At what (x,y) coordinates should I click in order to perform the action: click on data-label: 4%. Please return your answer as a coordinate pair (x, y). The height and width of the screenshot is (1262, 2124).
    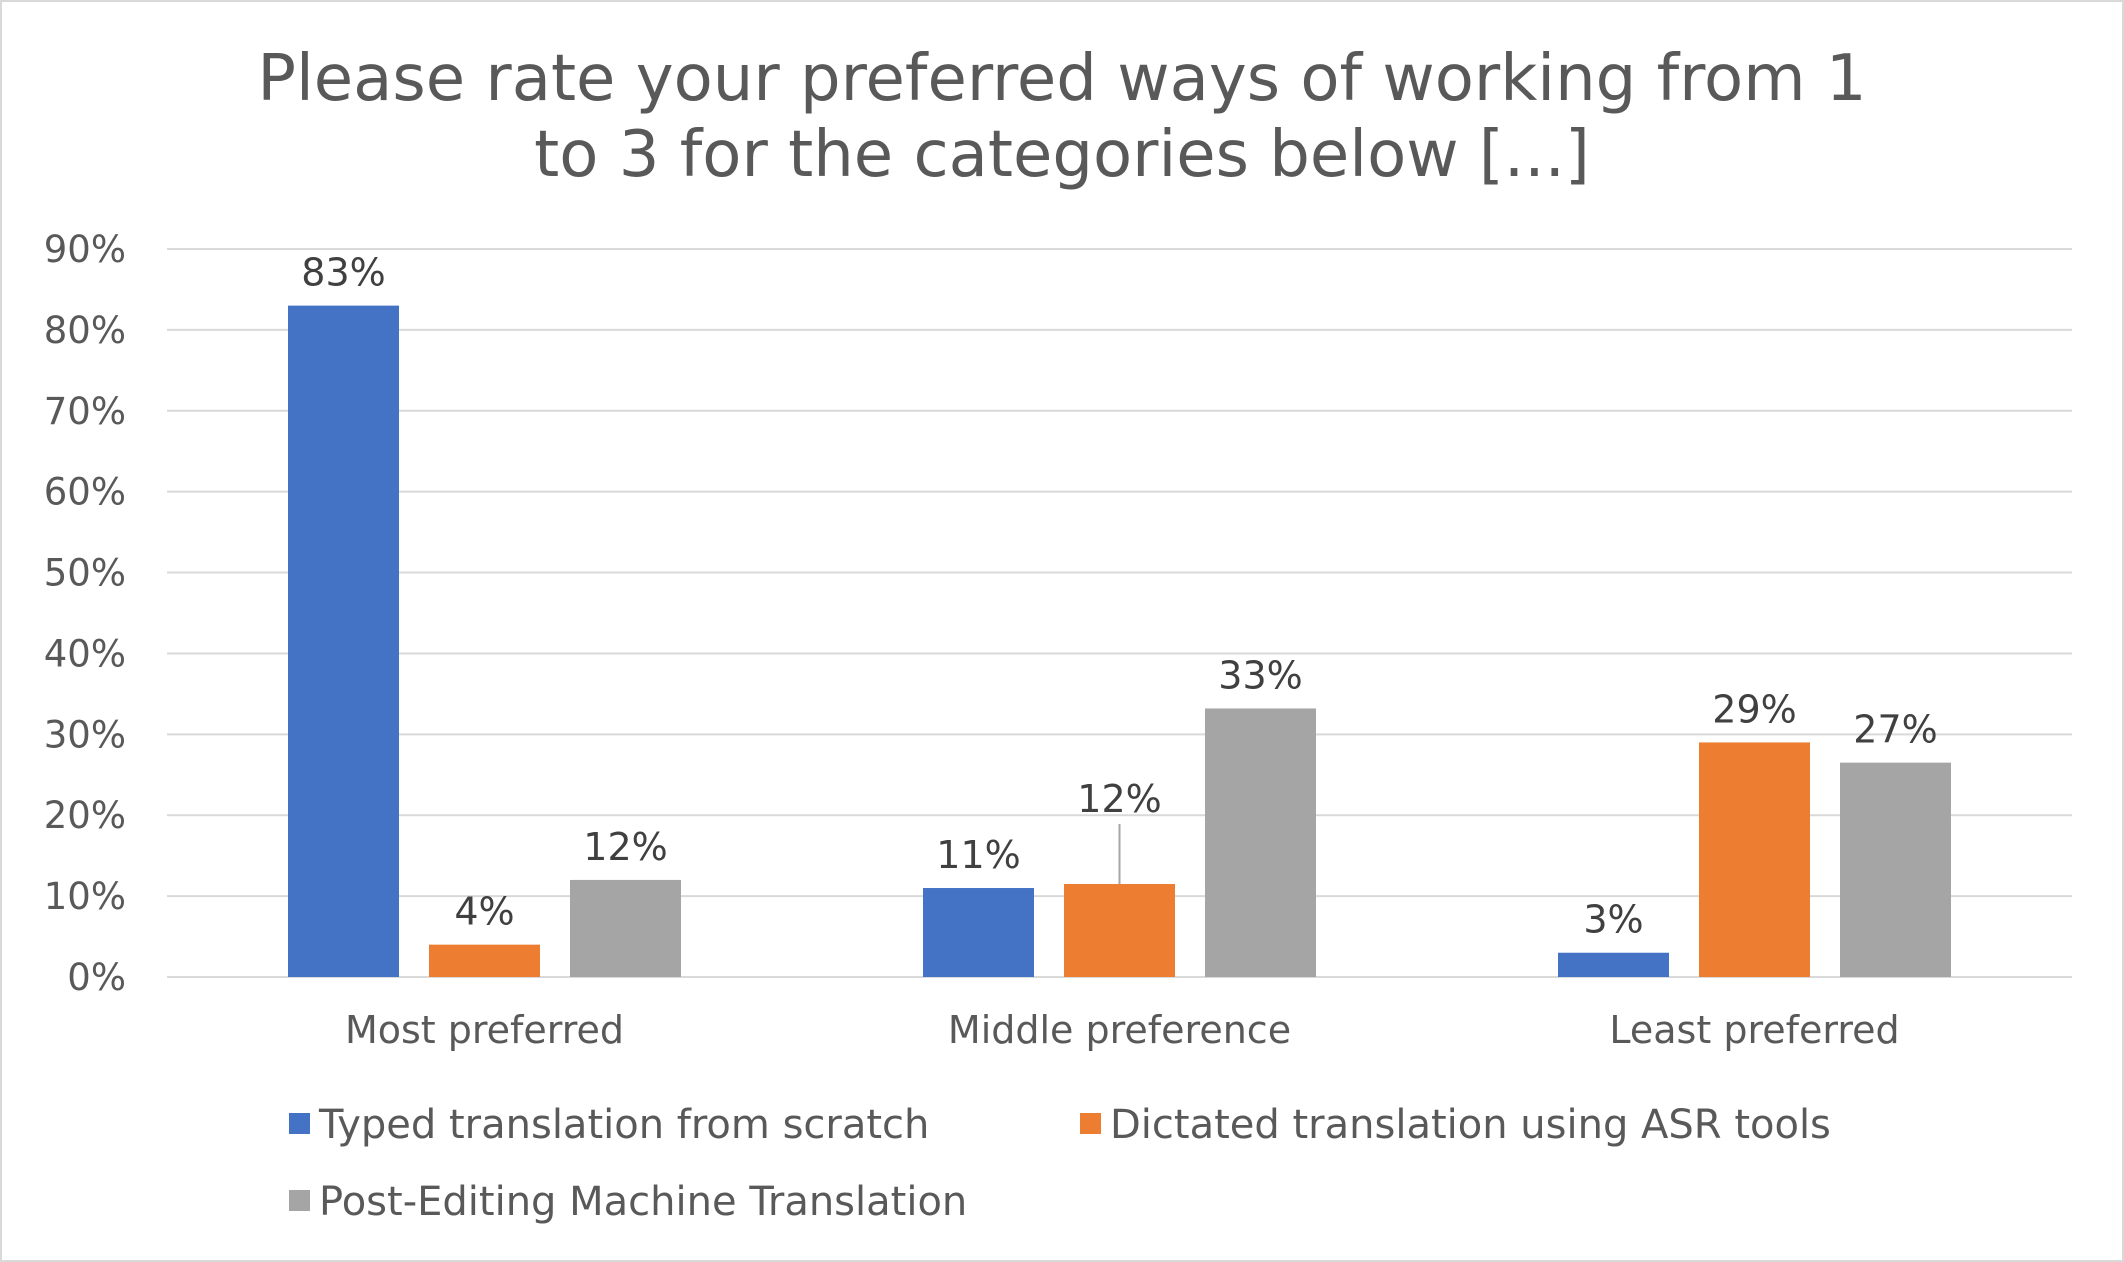
    Looking at the image, I should click on (484, 912).